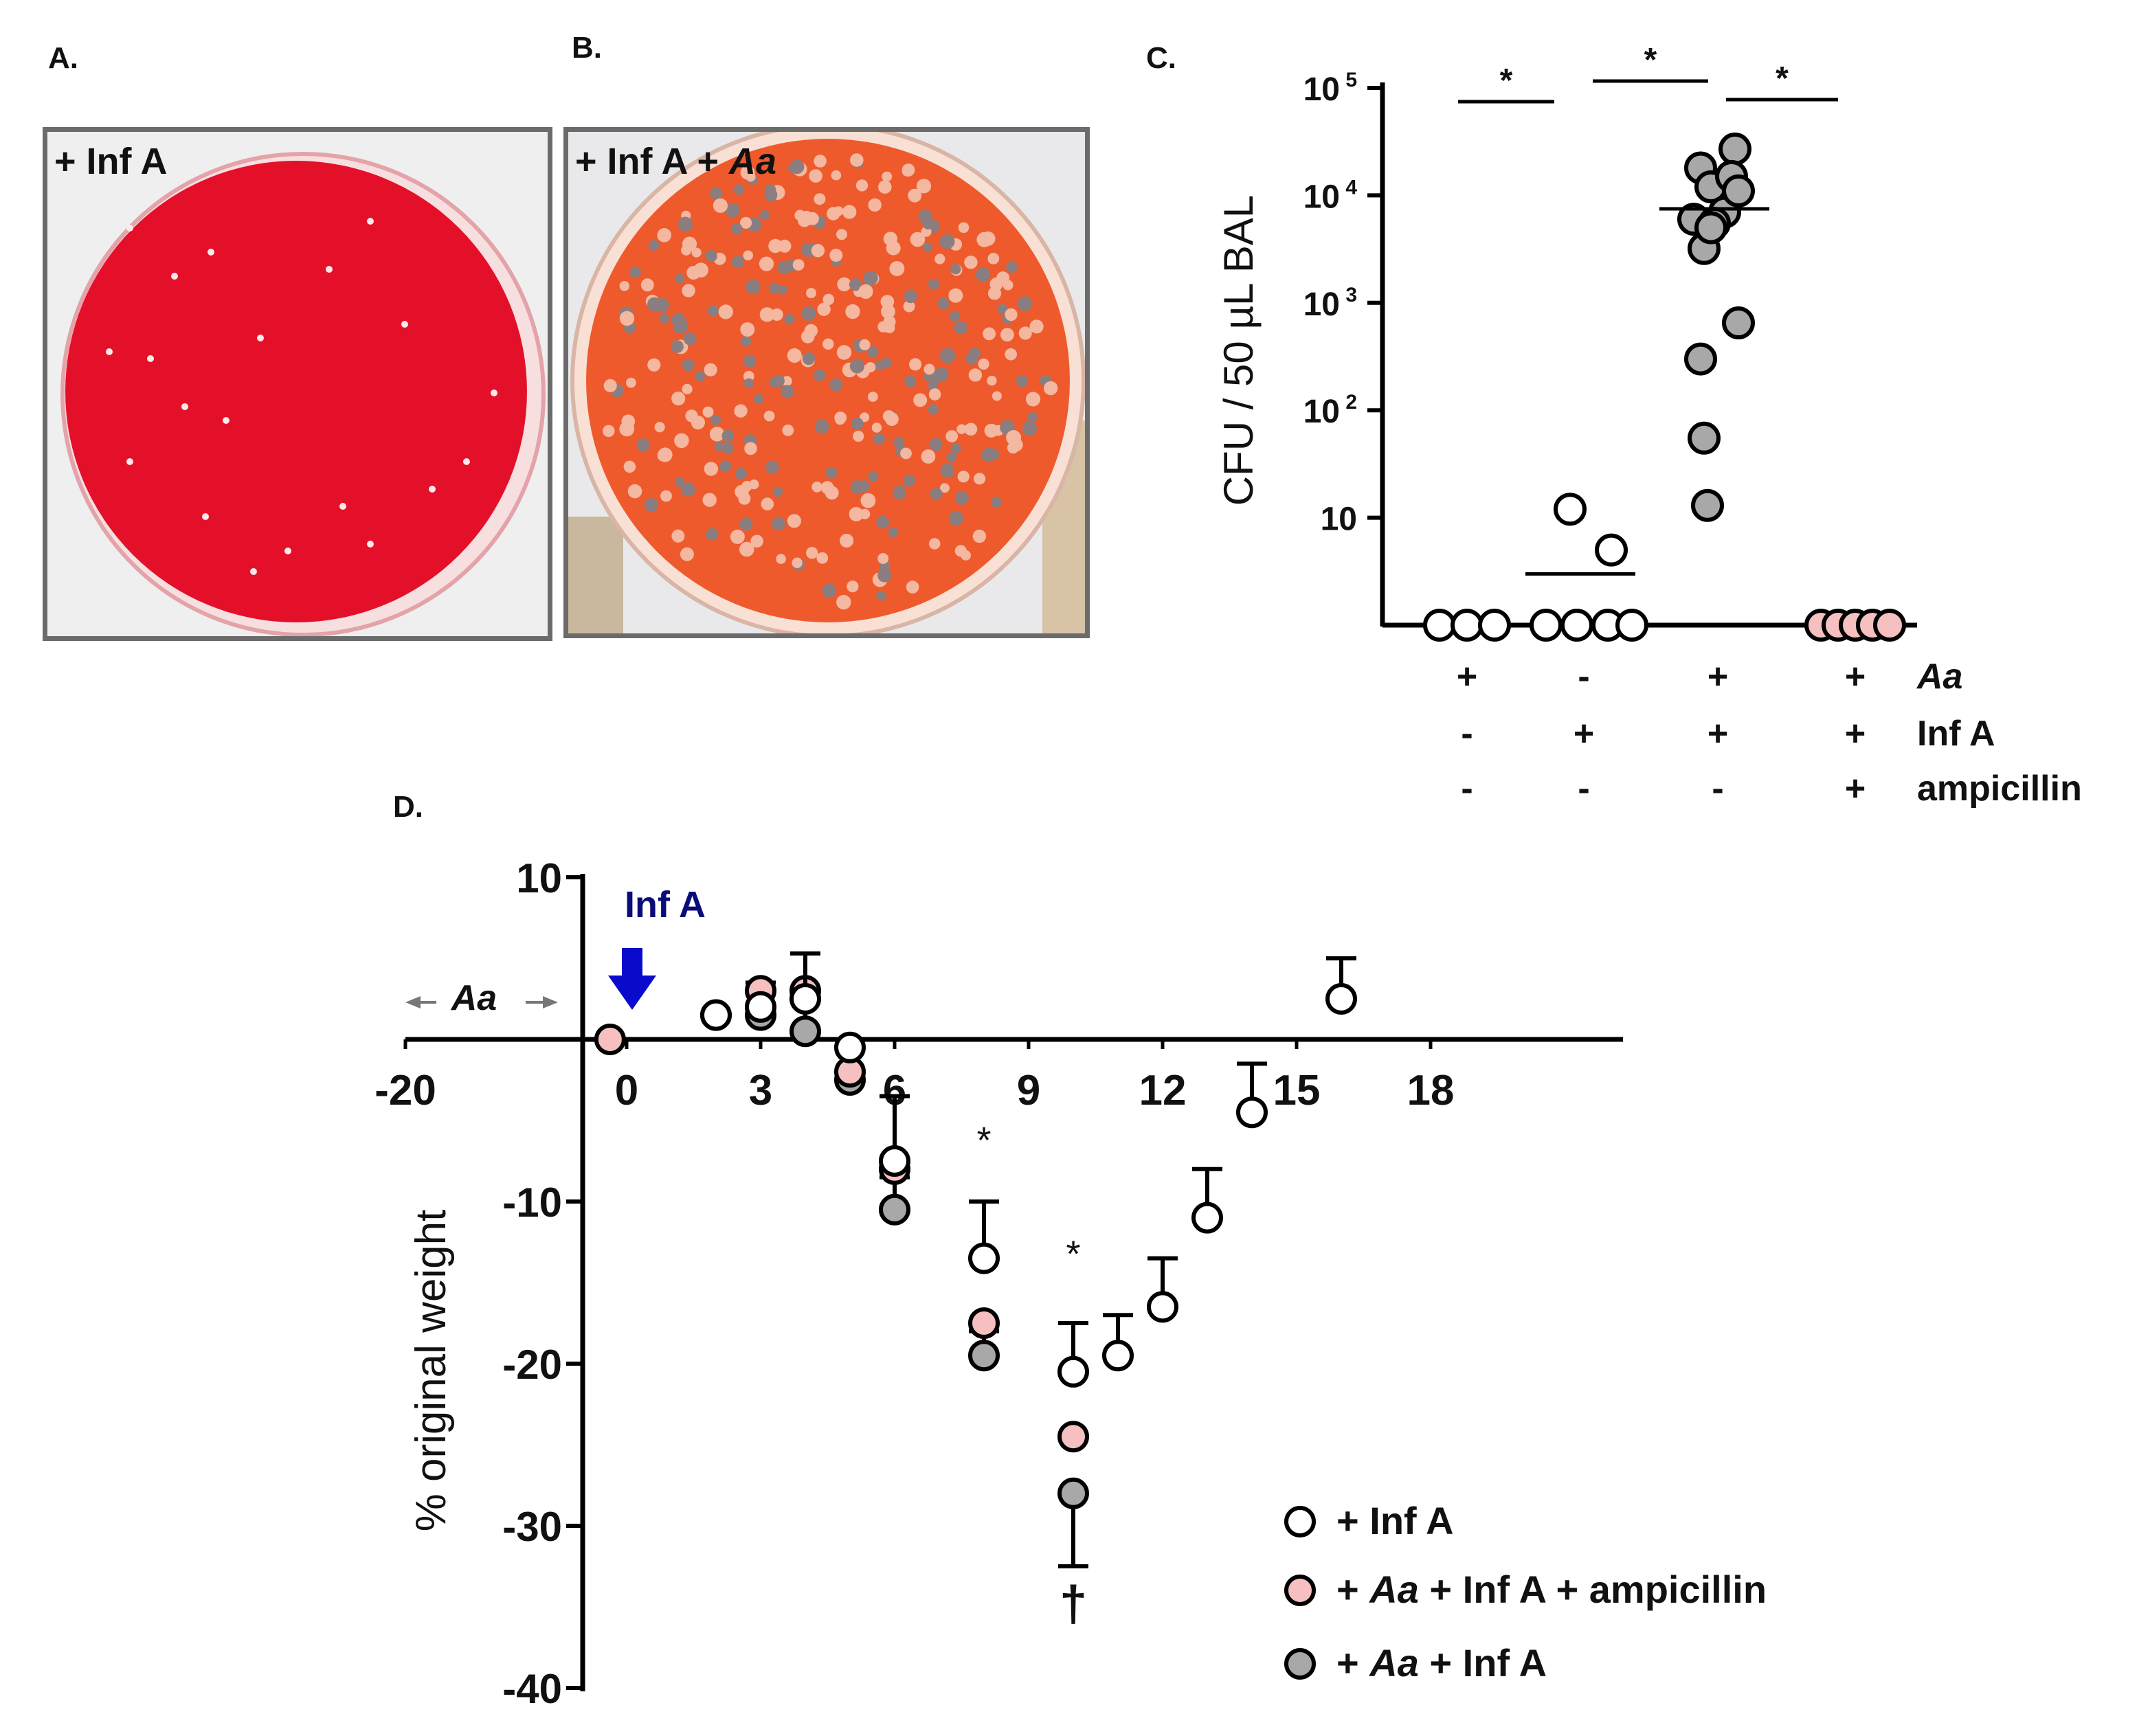 This screenshot has height=1736, width=2150. What do you see at coordinates (532, 1203) in the screenshot?
I see `y-tick-label: -10` at bounding box center [532, 1203].